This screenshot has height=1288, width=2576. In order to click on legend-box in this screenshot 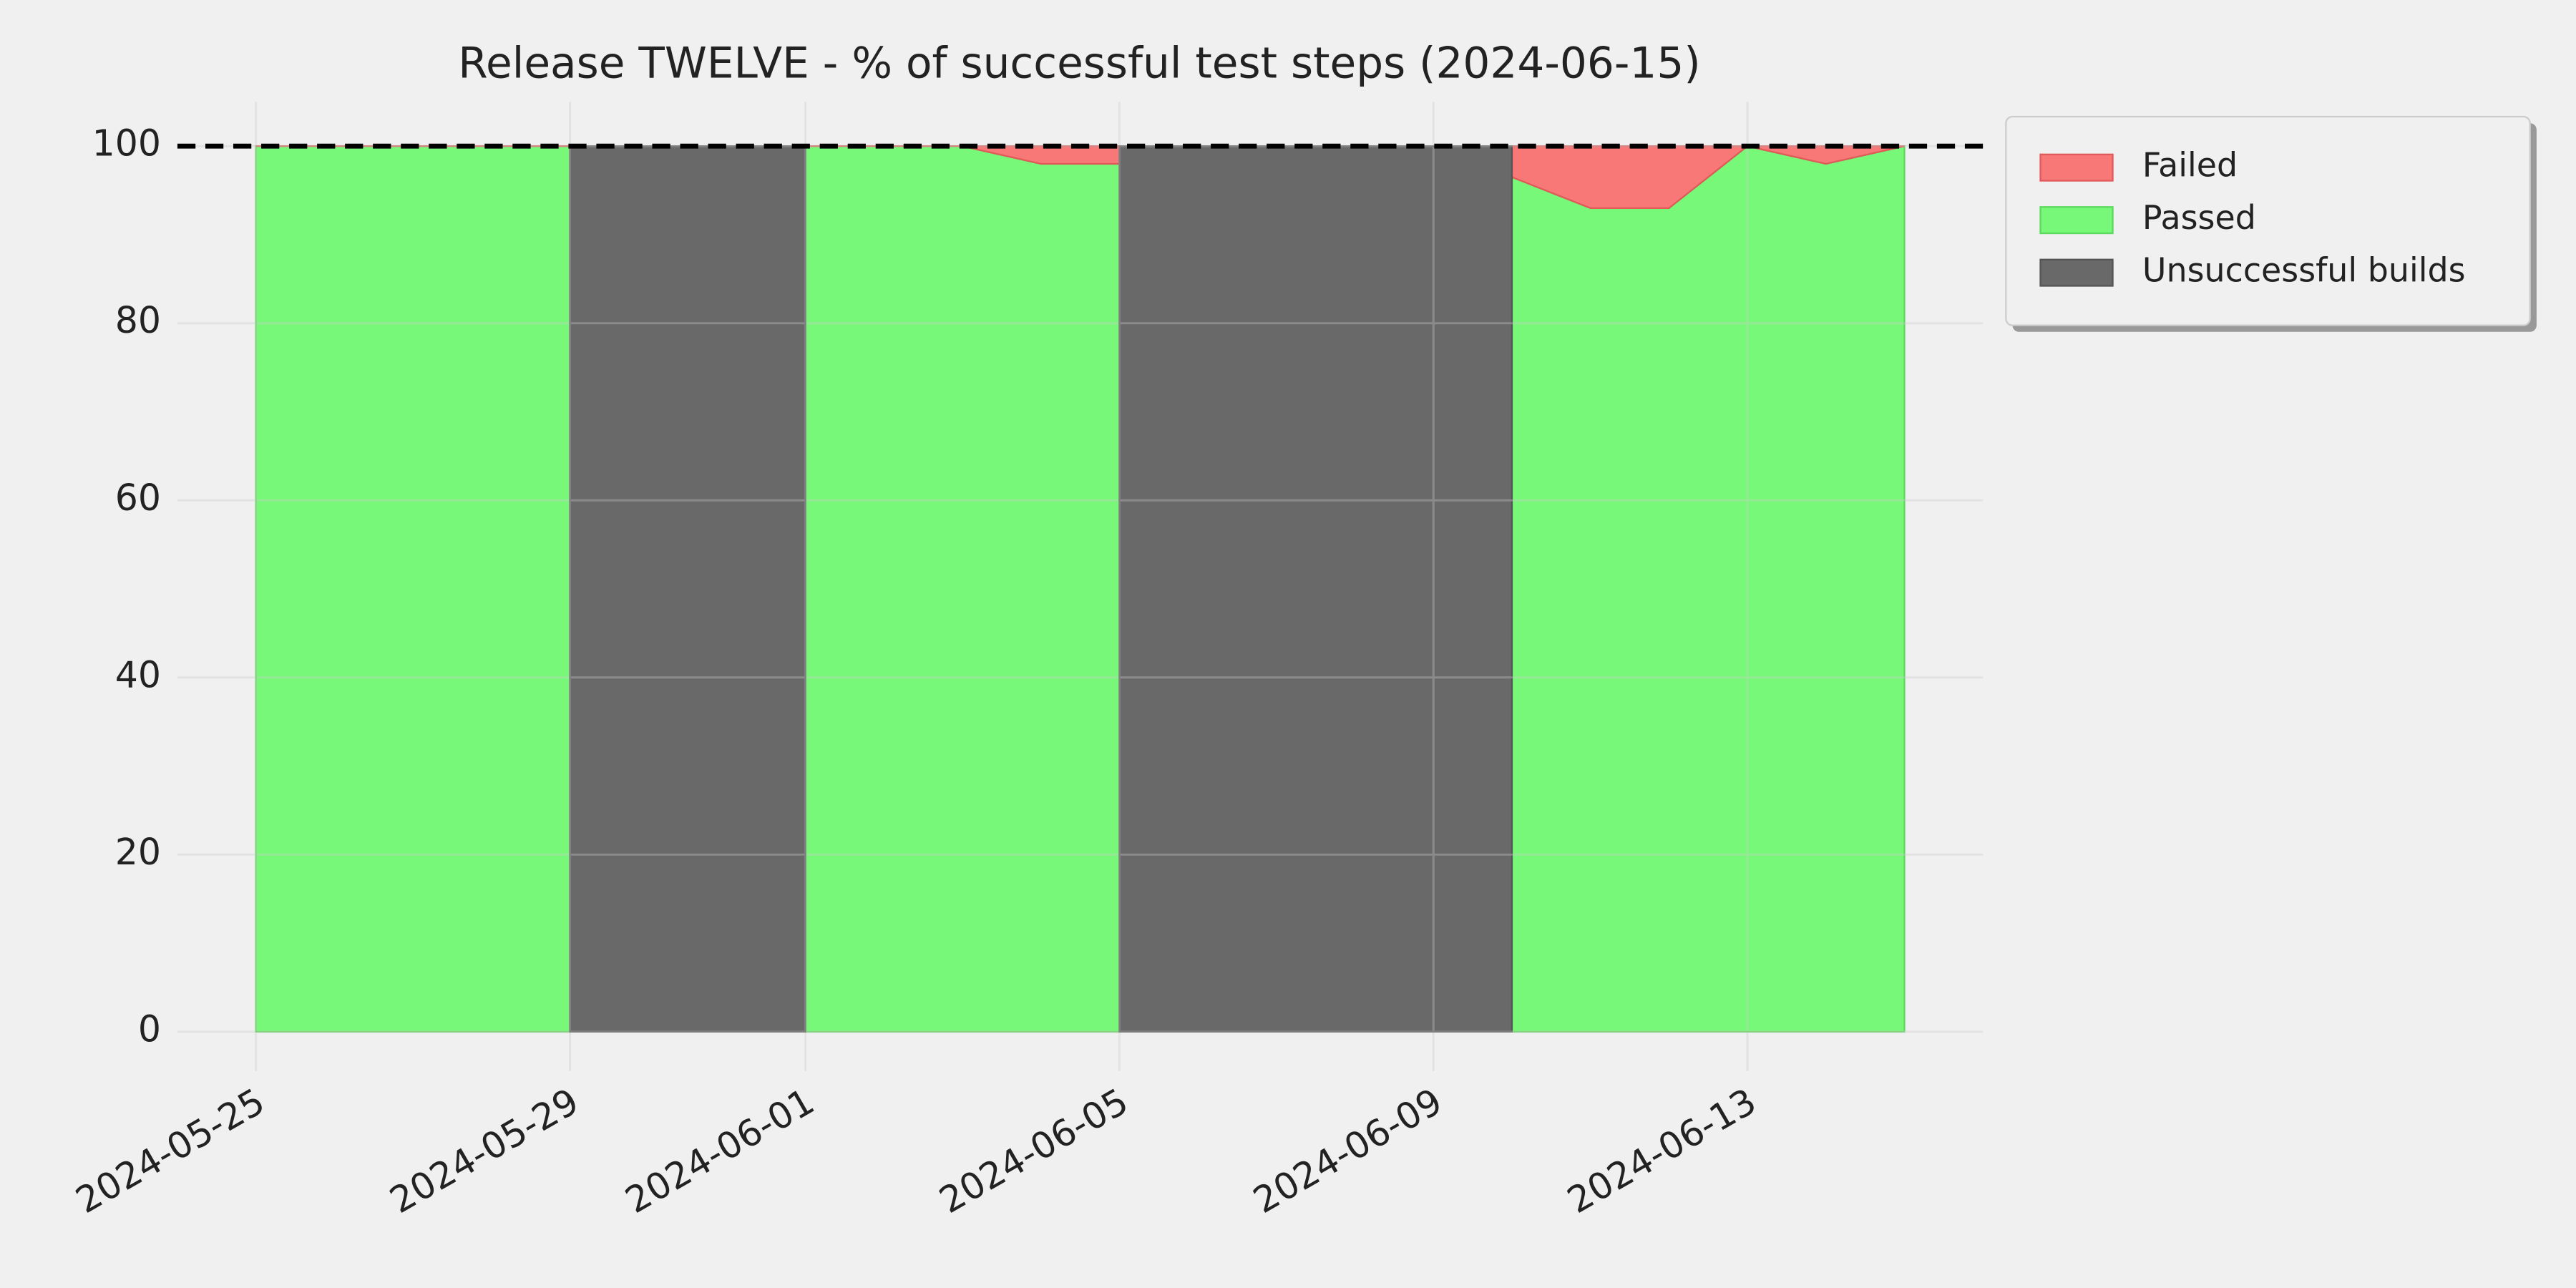, I will do `click(2268, 220)`.